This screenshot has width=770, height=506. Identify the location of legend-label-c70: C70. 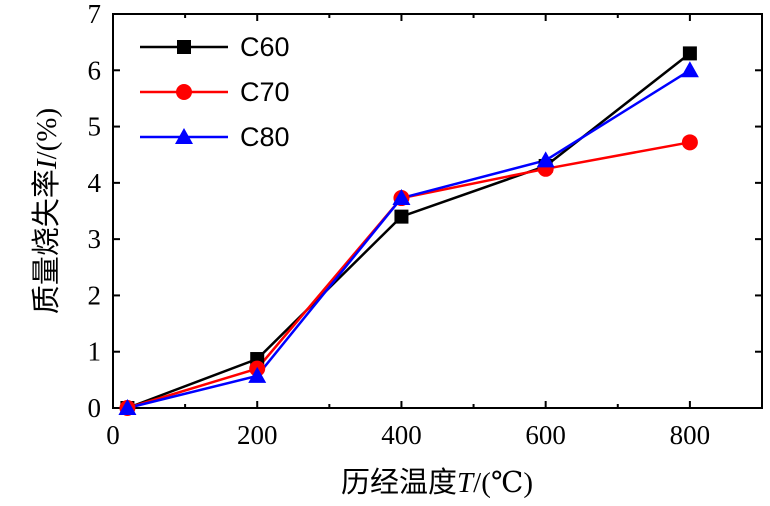
(265, 92).